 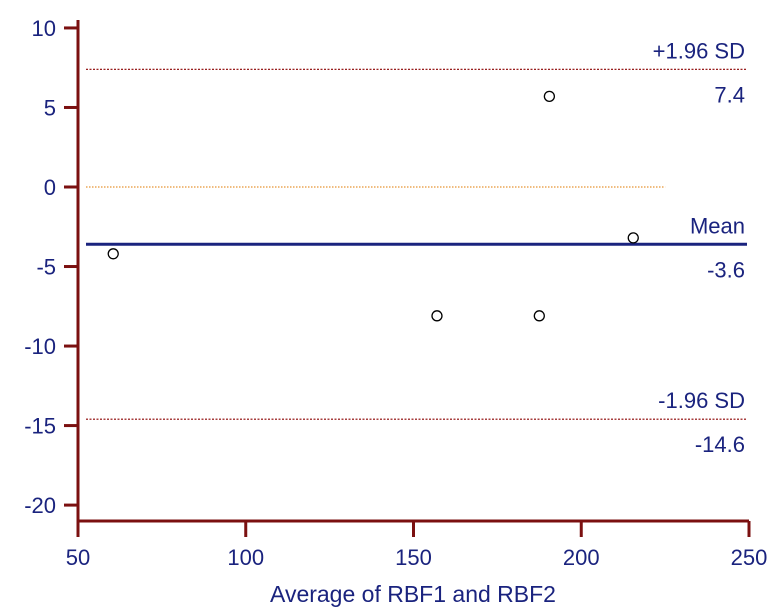 I want to click on y-tick-label: -20, so click(x=40, y=505).